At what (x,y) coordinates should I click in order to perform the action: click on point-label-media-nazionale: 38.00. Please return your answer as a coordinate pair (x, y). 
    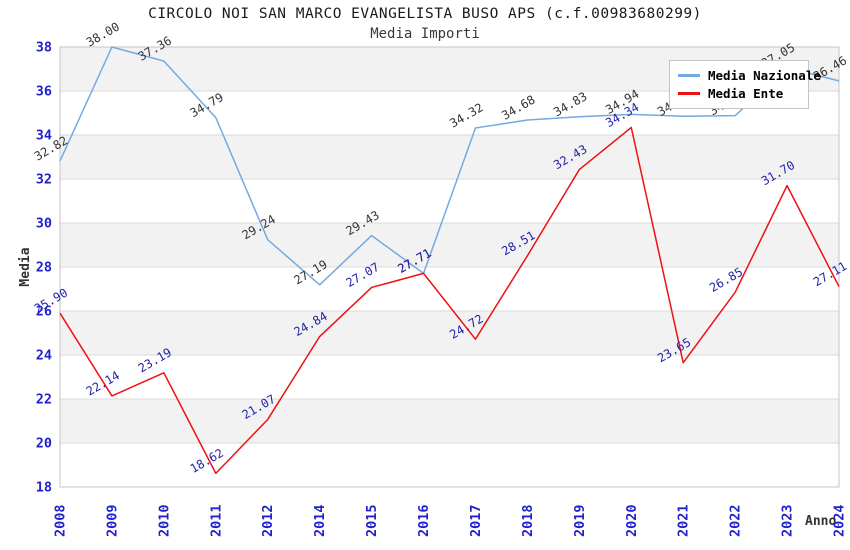
    Looking at the image, I should click on (103, 34).